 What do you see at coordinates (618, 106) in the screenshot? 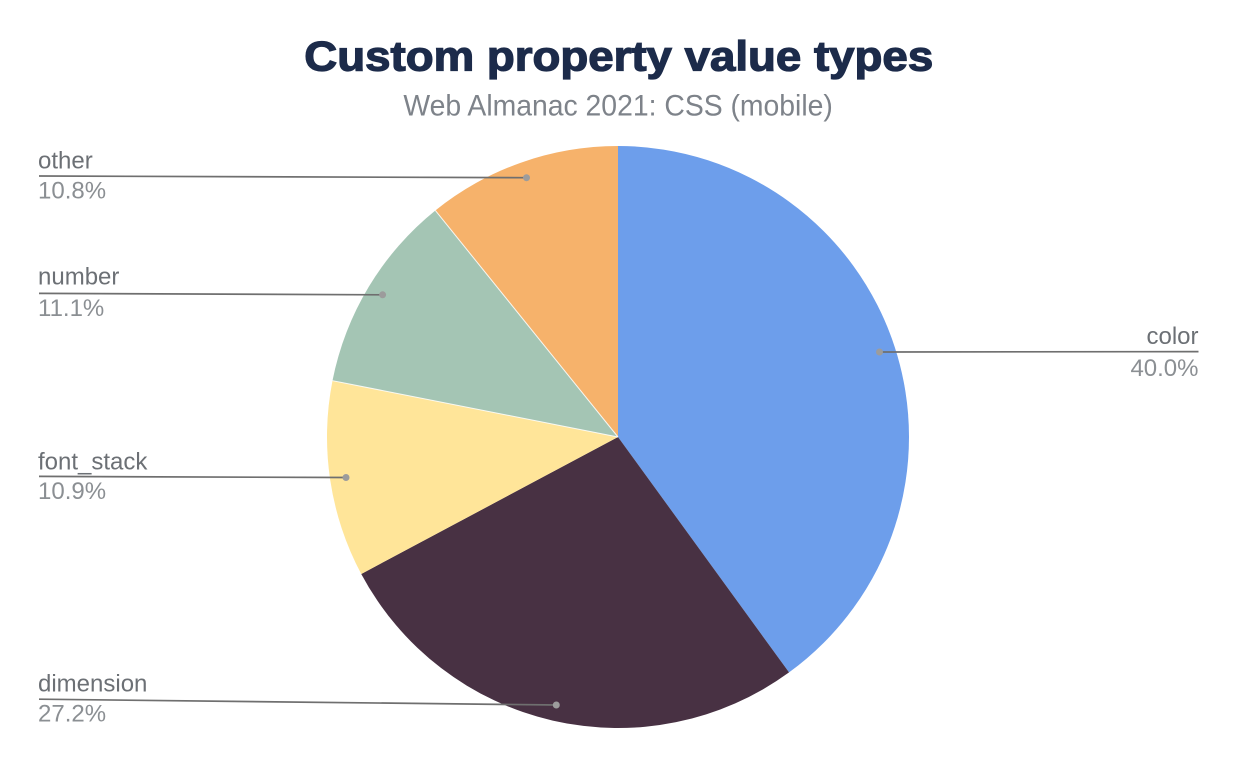
I see `svg-text: Web Almanac 2021: CSS (mobile)` at bounding box center [618, 106].